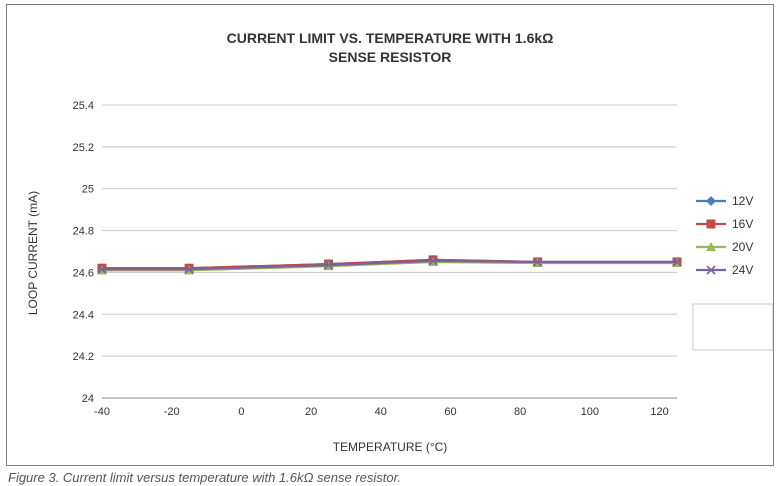 This screenshot has height=486, width=780. I want to click on x-tick-label: 20, so click(311, 412).